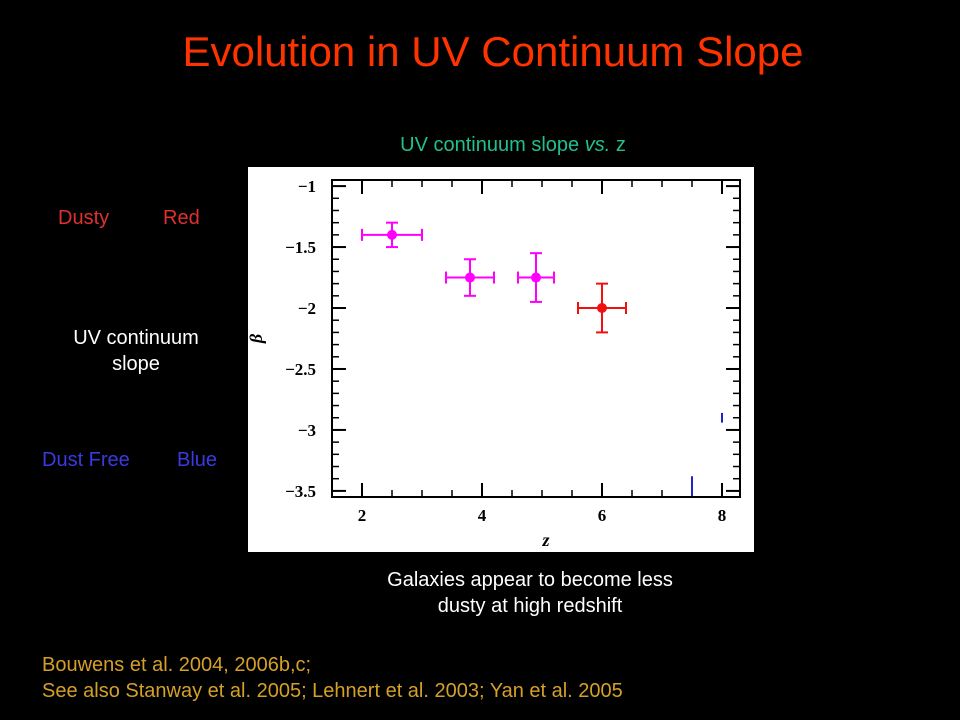 The height and width of the screenshot is (720, 960). What do you see at coordinates (362, 515) in the screenshot?
I see `x-tick-label: 2` at bounding box center [362, 515].